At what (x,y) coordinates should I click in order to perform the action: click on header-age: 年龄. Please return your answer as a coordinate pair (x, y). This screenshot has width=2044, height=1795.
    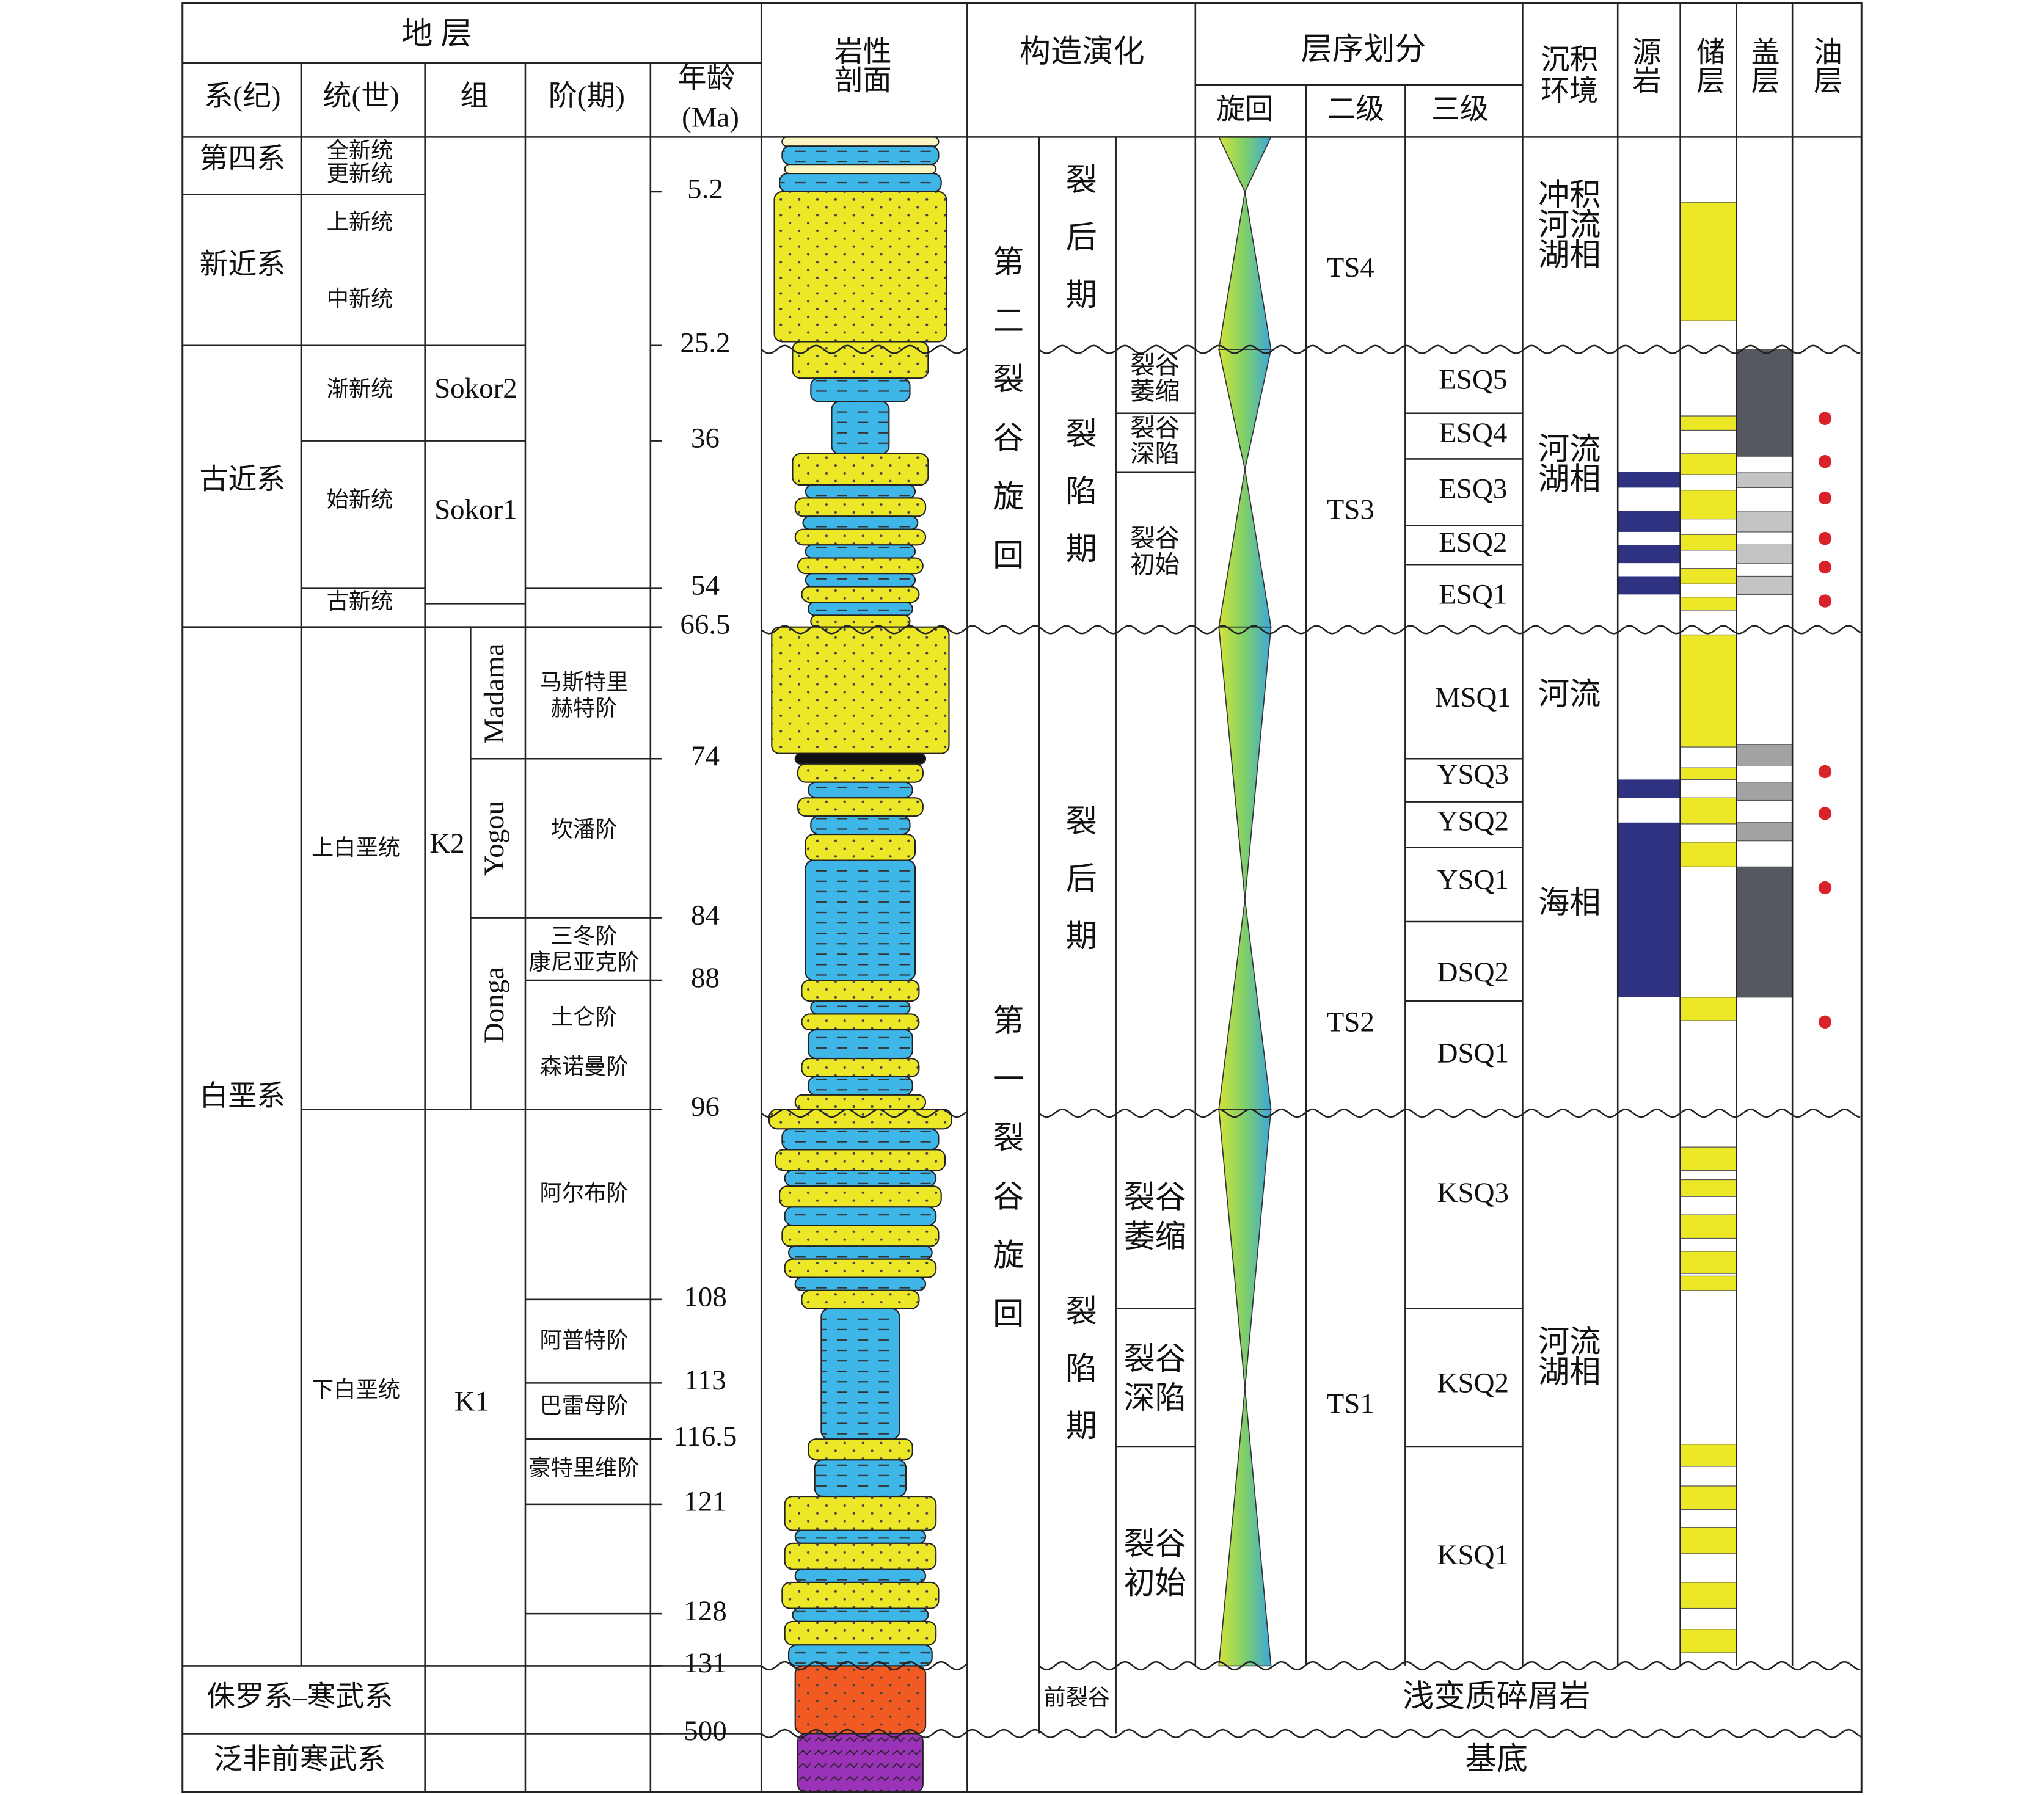
    Looking at the image, I should click on (706, 78).